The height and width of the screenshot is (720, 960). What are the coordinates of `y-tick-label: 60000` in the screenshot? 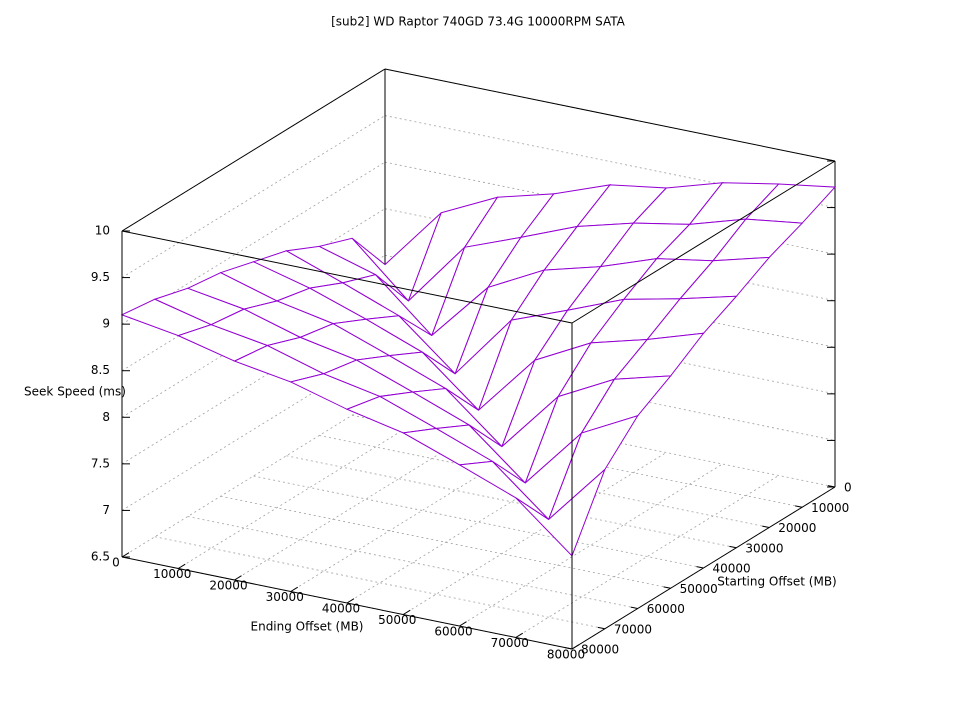 It's located at (666, 609).